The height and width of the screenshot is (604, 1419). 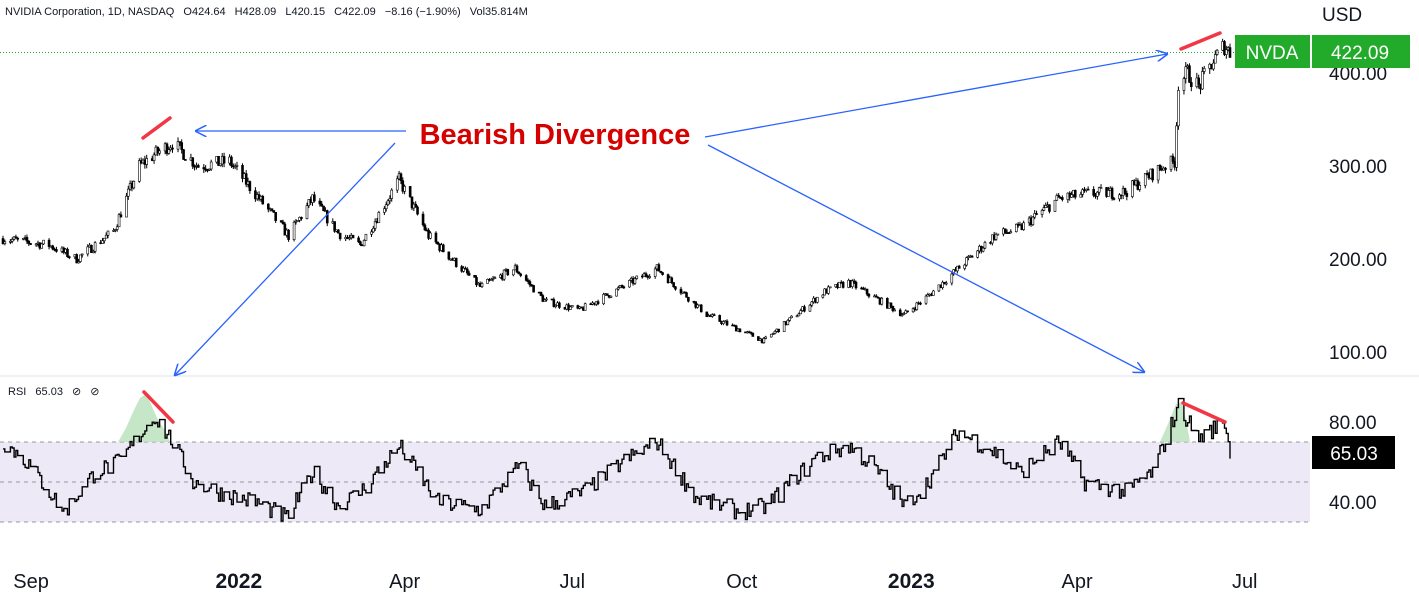 I want to click on price-tag, so click(x=1361, y=51).